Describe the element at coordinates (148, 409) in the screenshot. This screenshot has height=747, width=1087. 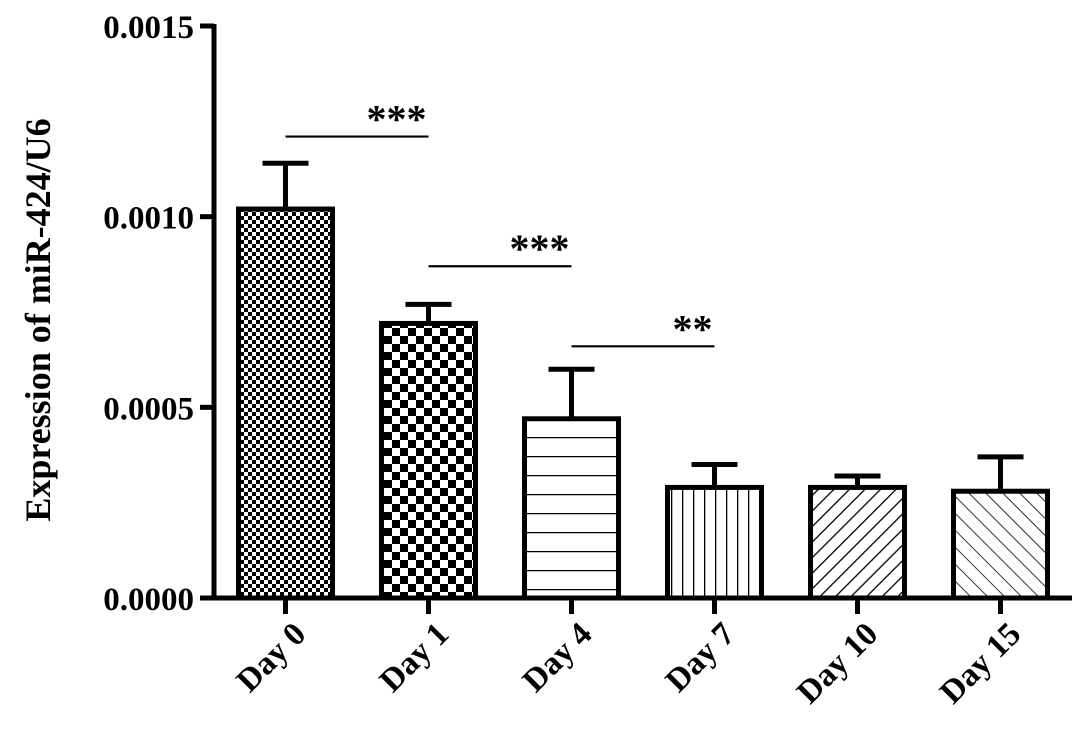
I see `y-tick-label: 0.0005` at that location.